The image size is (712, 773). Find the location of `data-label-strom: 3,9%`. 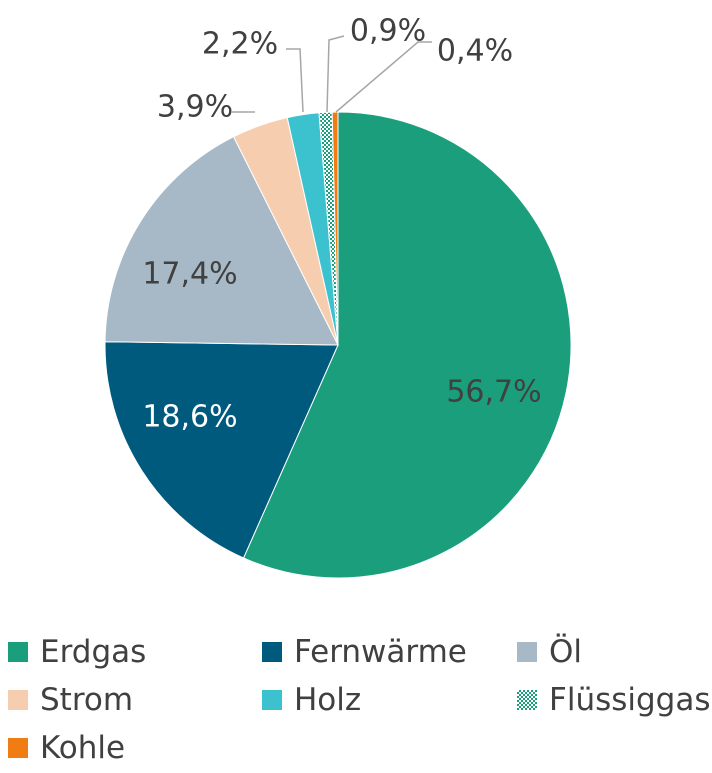

data-label-strom: 3,9% is located at coordinates (195, 107).